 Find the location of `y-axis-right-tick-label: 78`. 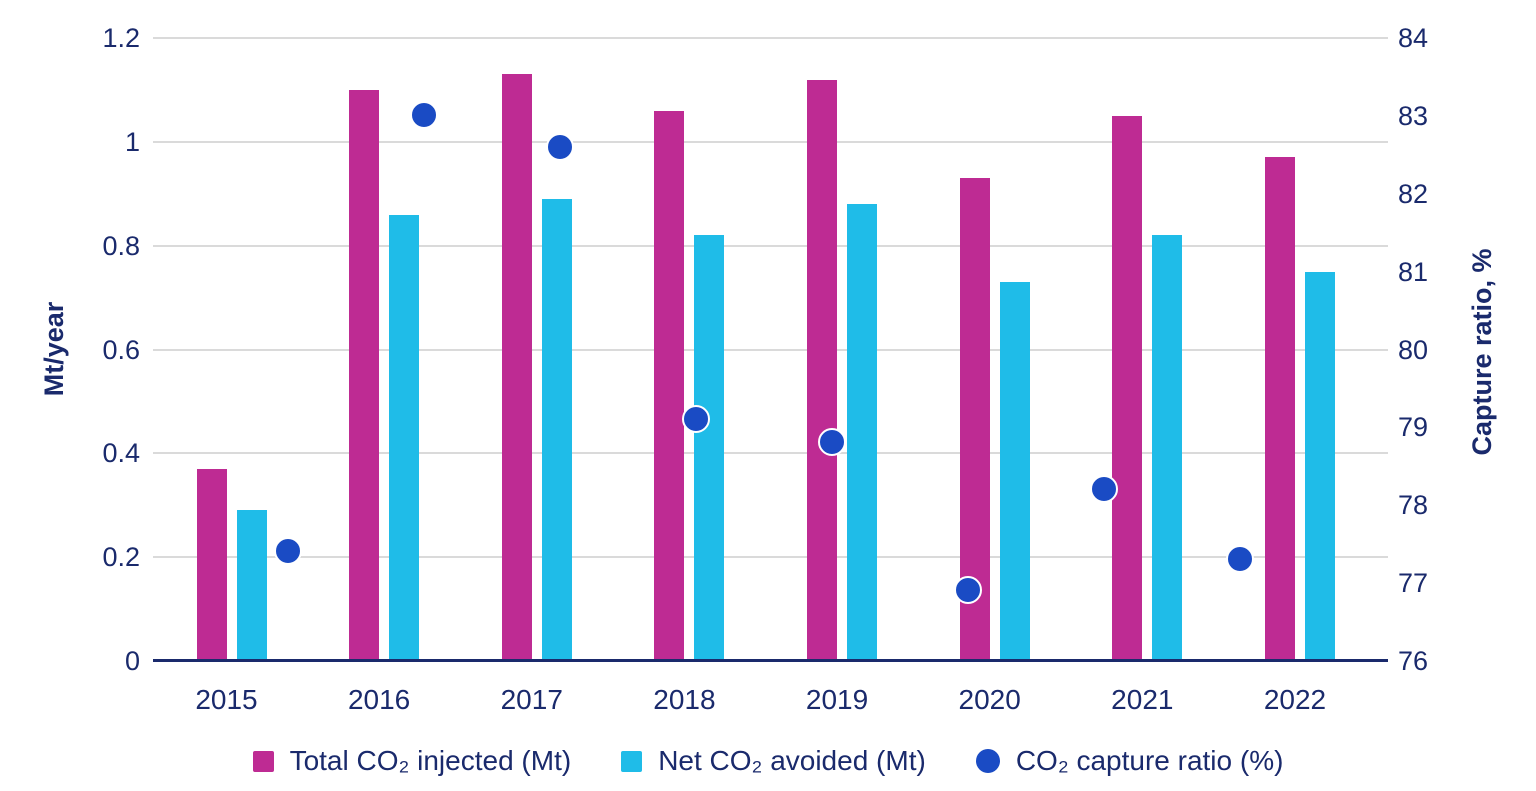

y-axis-right-tick-label: 78 is located at coordinates (1413, 505).